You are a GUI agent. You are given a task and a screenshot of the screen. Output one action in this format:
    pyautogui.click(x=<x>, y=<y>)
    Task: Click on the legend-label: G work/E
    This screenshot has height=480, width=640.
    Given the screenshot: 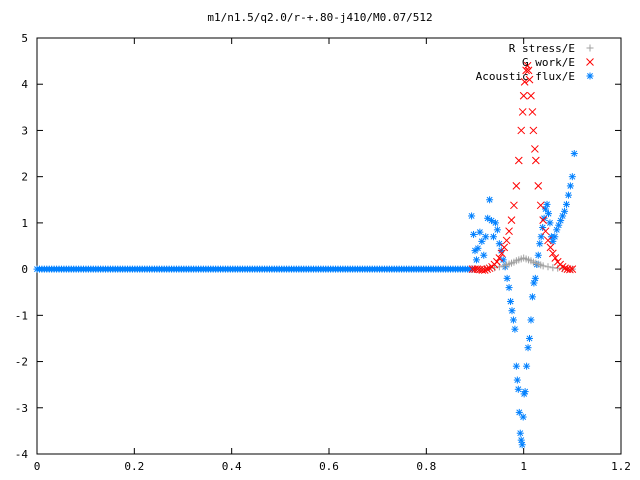 What is the action you would take?
    pyautogui.click(x=548, y=62)
    